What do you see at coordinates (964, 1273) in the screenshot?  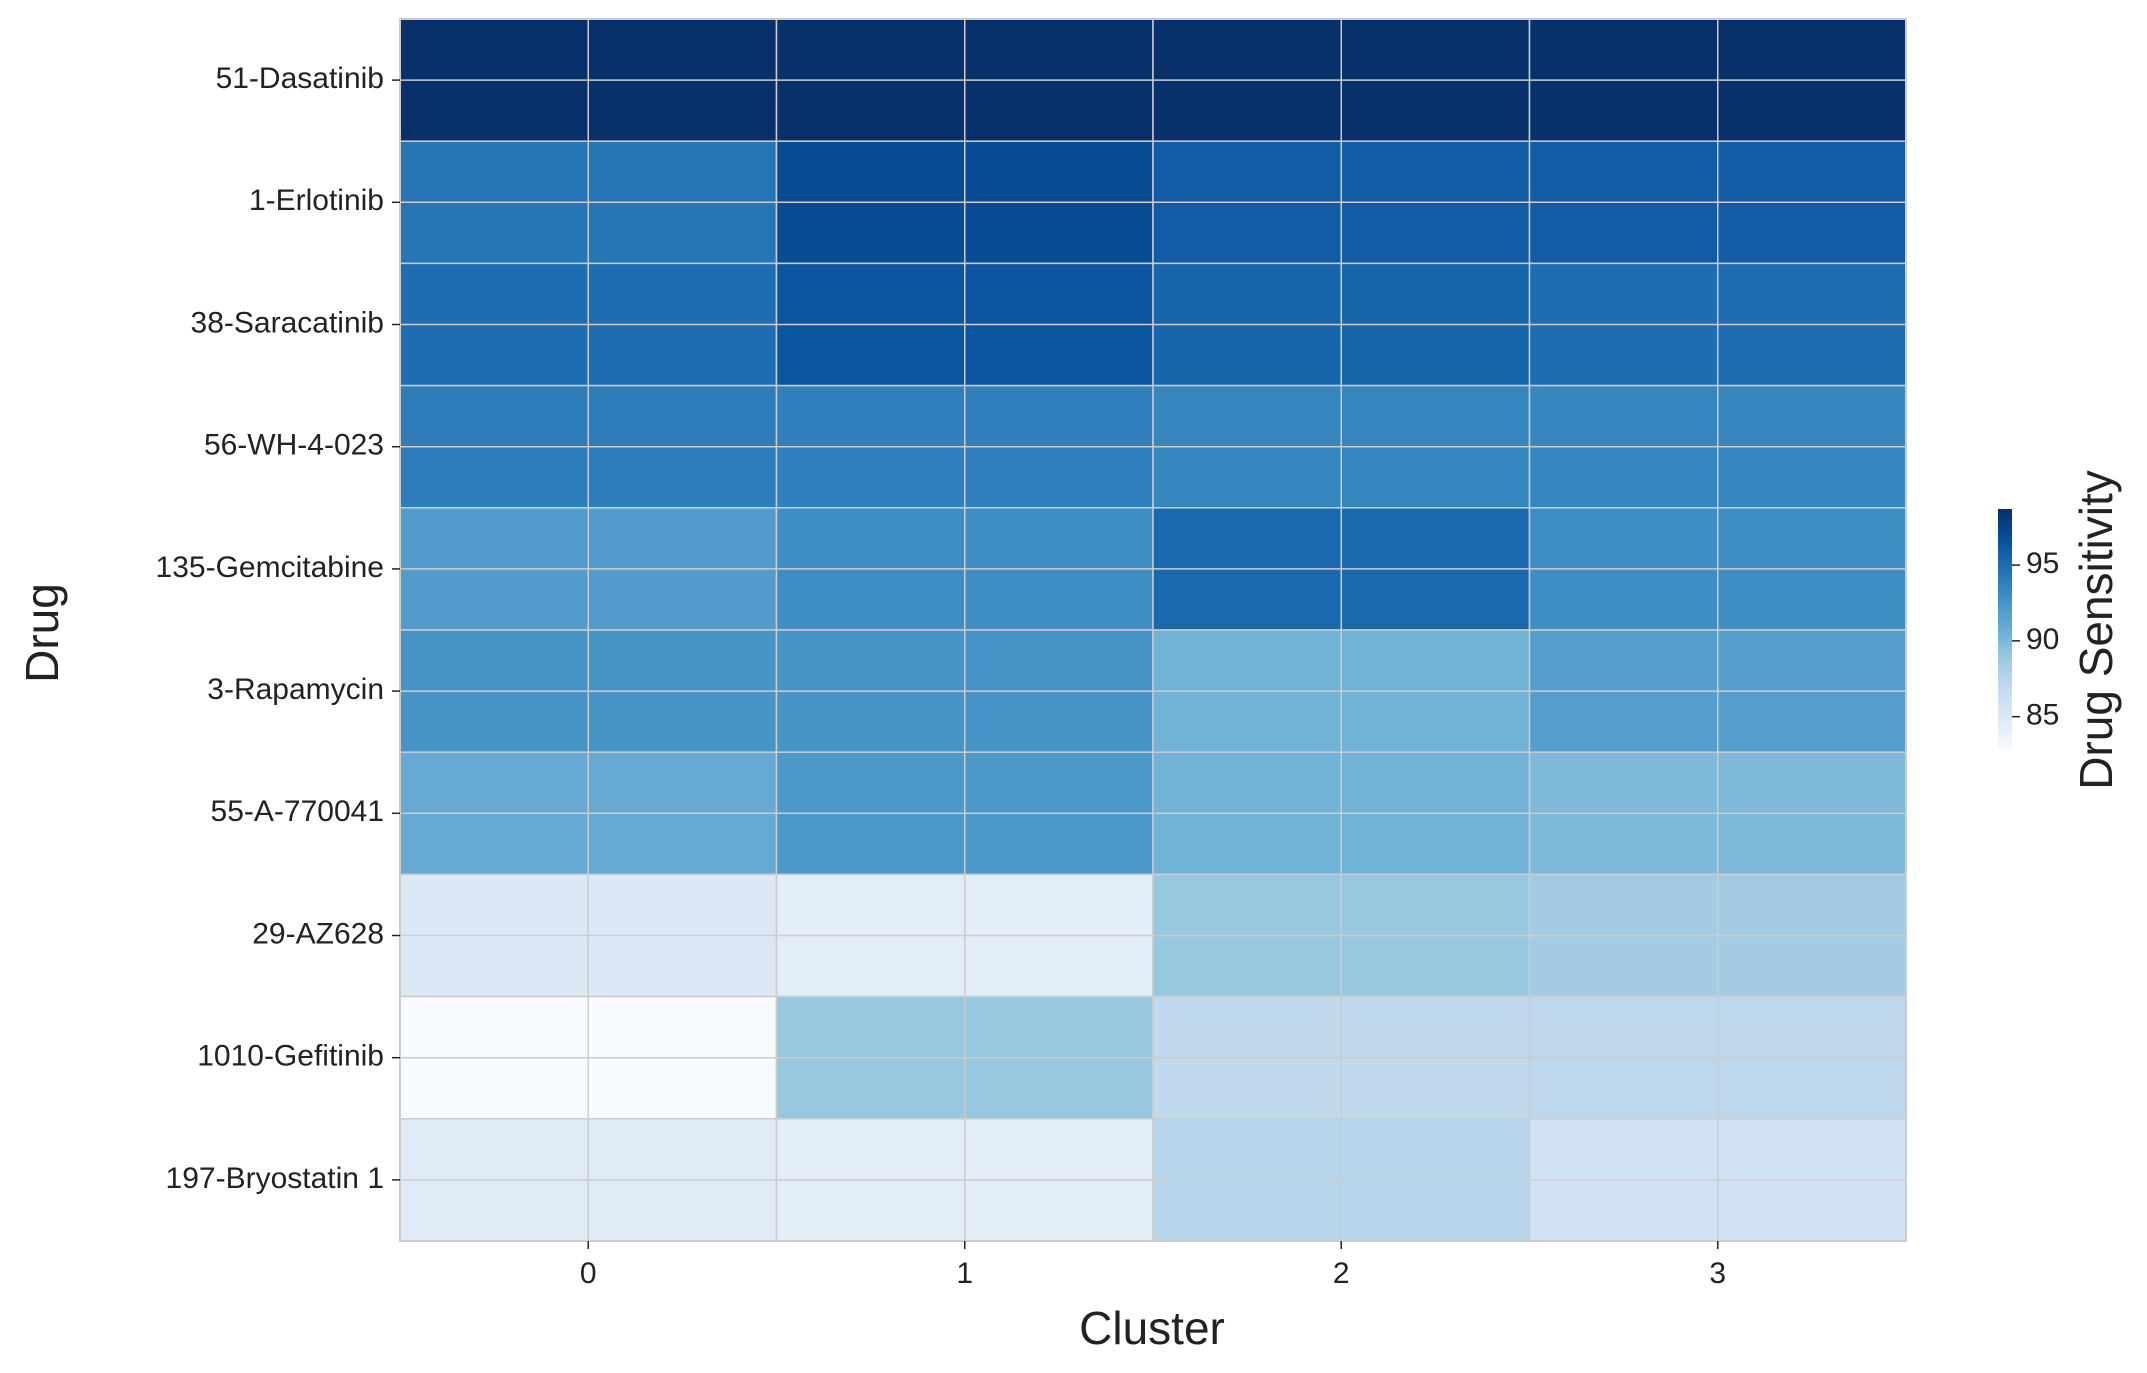 I see `x-tick-label: 1` at bounding box center [964, 1273].